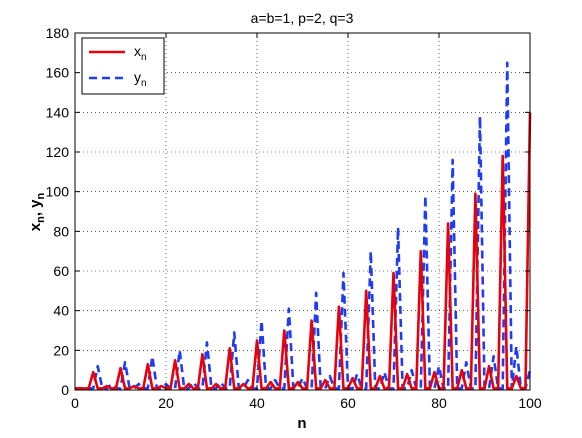 Image resolution: width=582 pixels, height=438 pixels. I want to click on y-axis-title-sep: ,, so click(35, 212).